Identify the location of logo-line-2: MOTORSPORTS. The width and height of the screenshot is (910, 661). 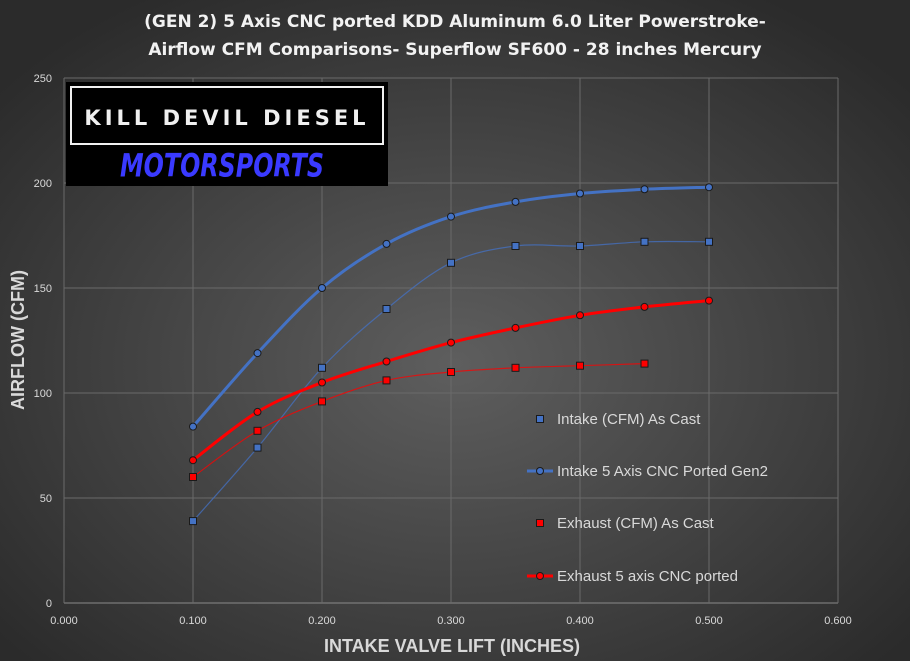
(222, 166).